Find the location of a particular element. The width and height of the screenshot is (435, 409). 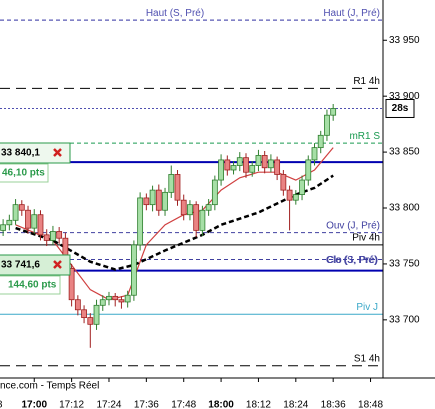

level-label: Clo (S, Pré) is located at coordinates (352, 260).